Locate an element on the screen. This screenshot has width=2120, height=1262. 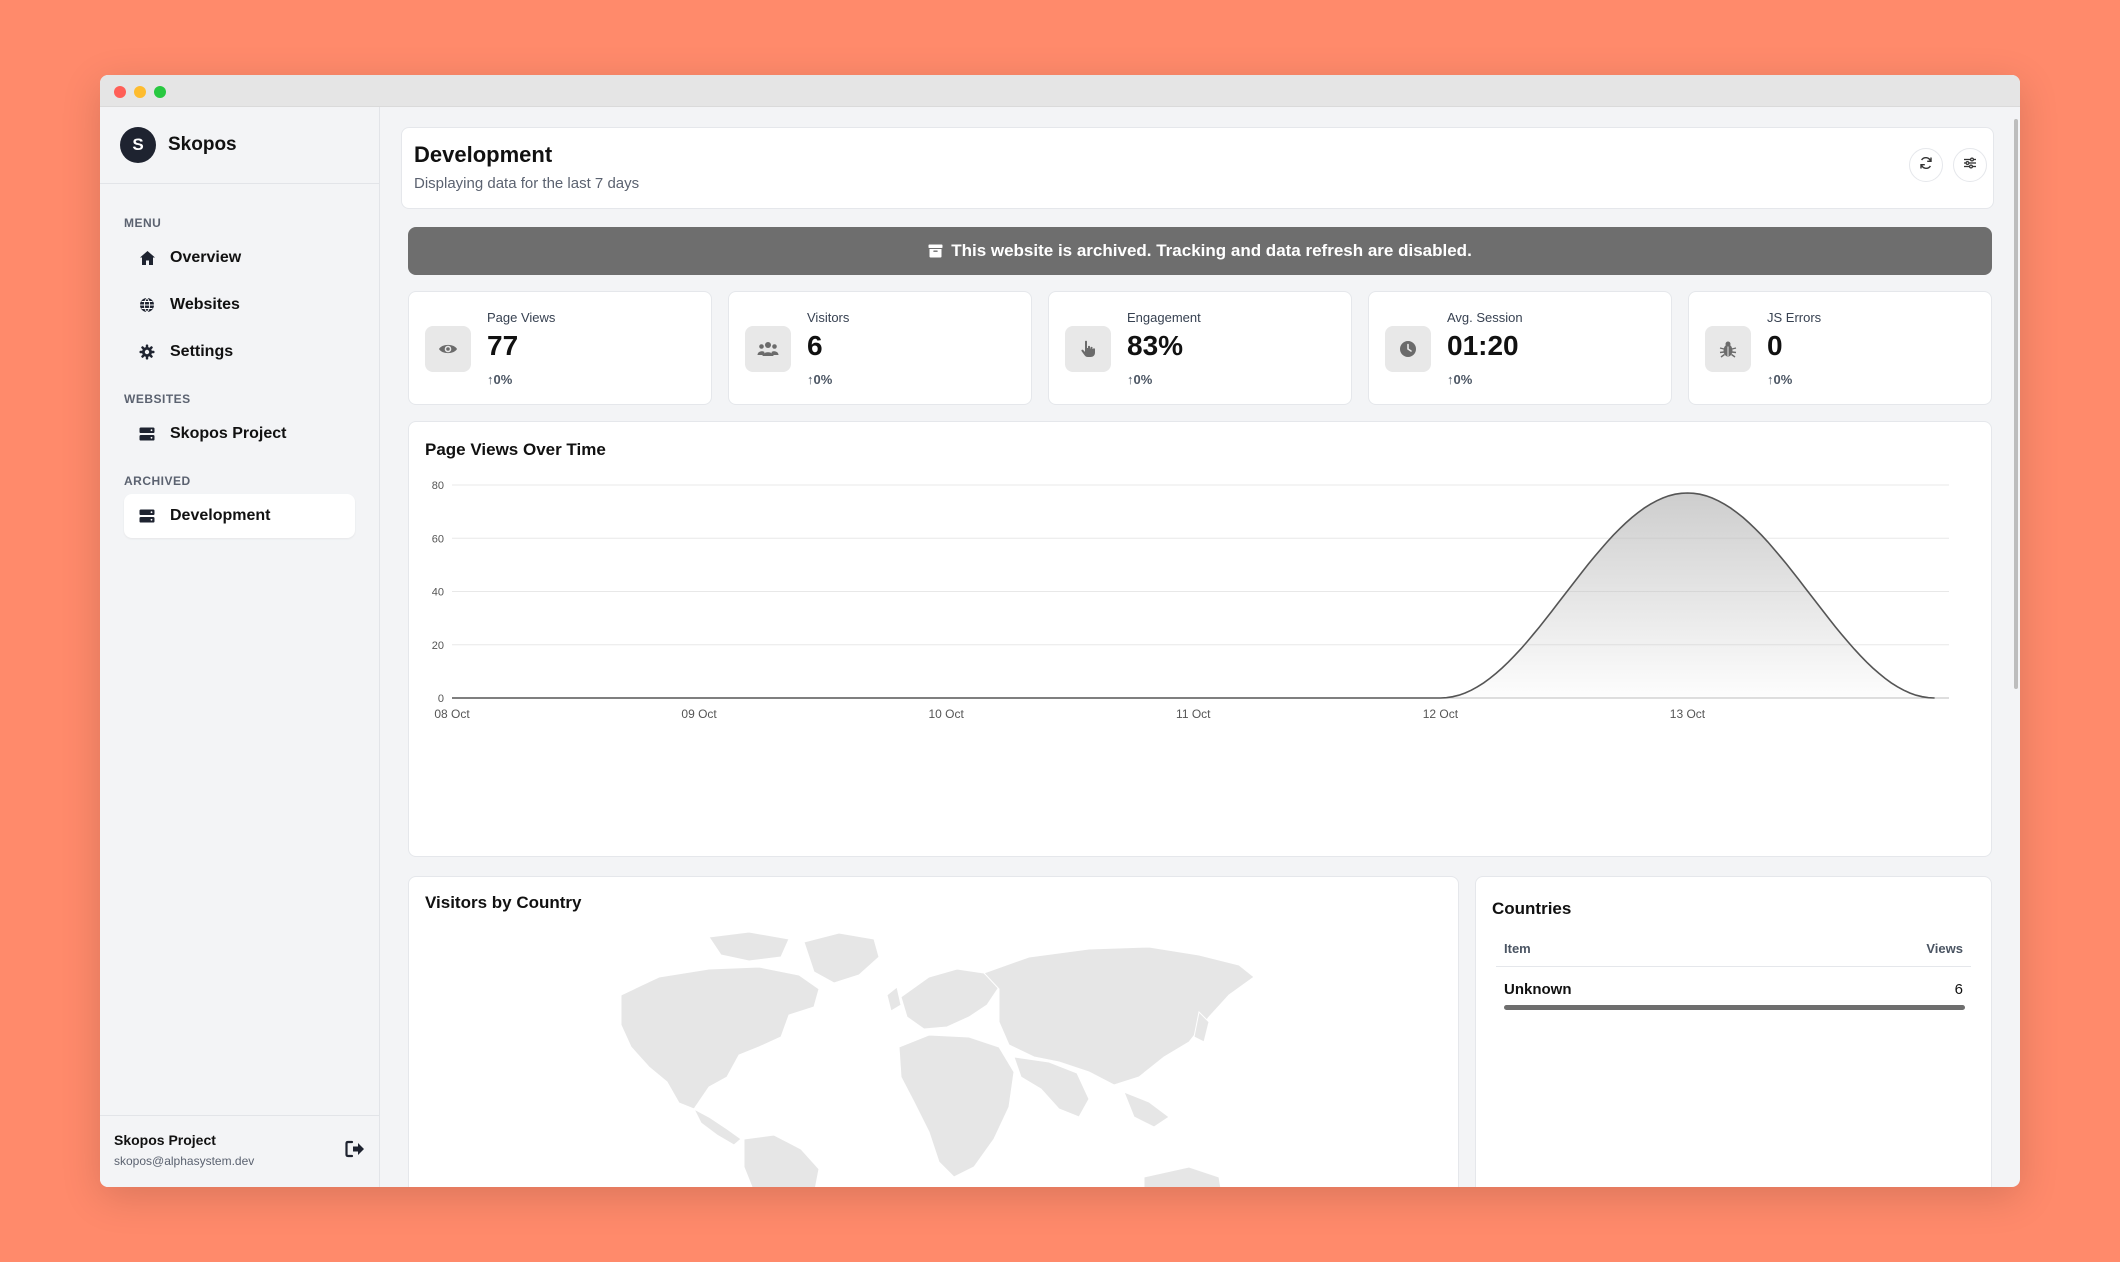
map-region-southeast-asia is located at coordinates (1146, 1109).